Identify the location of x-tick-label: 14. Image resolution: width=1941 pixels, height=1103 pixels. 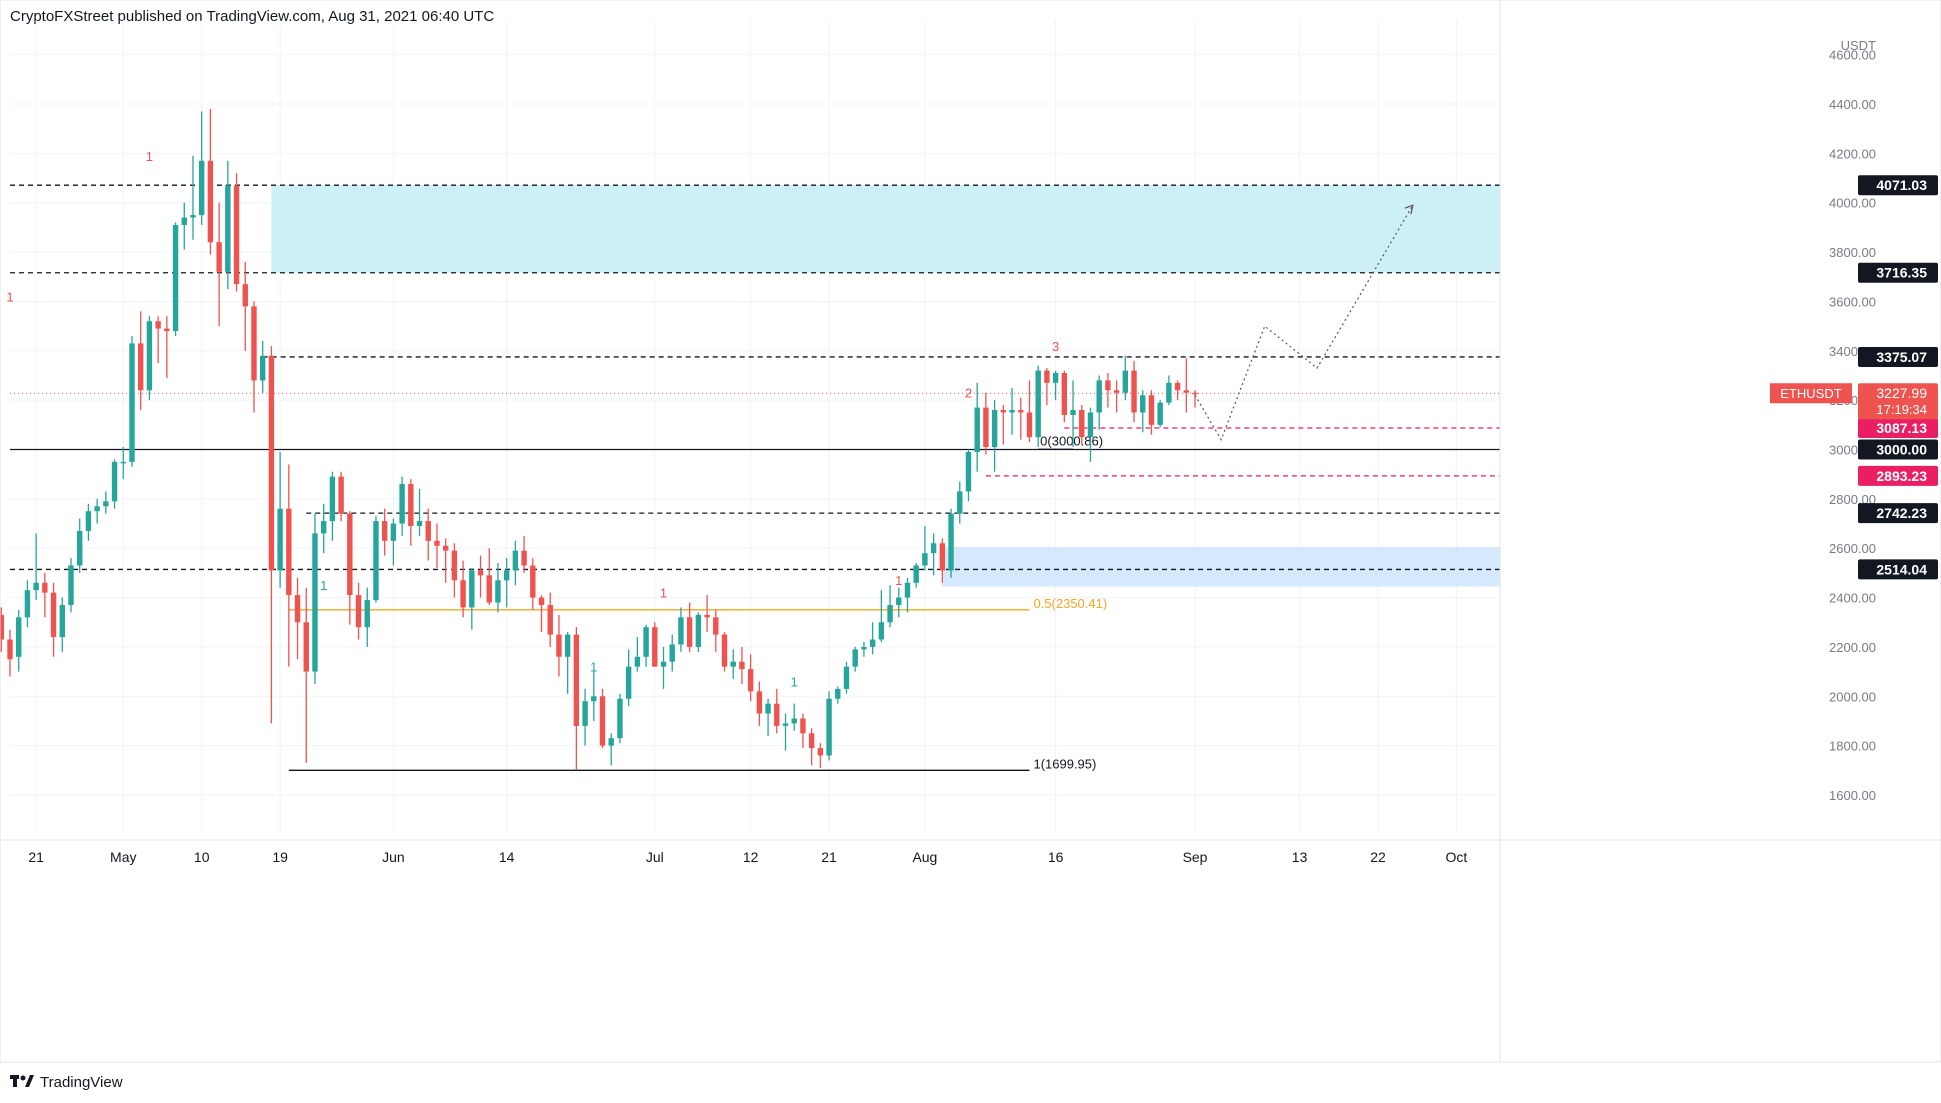
(507, 857).